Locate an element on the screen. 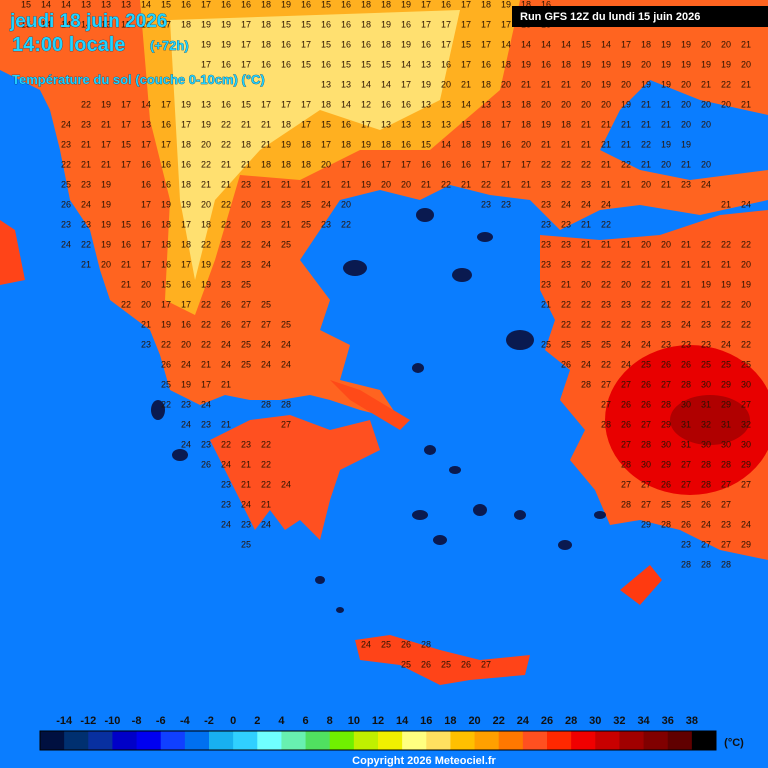 This screenshot has height=768, width=768. legend-tick-label: 24 is located at coordinates (523, 721).